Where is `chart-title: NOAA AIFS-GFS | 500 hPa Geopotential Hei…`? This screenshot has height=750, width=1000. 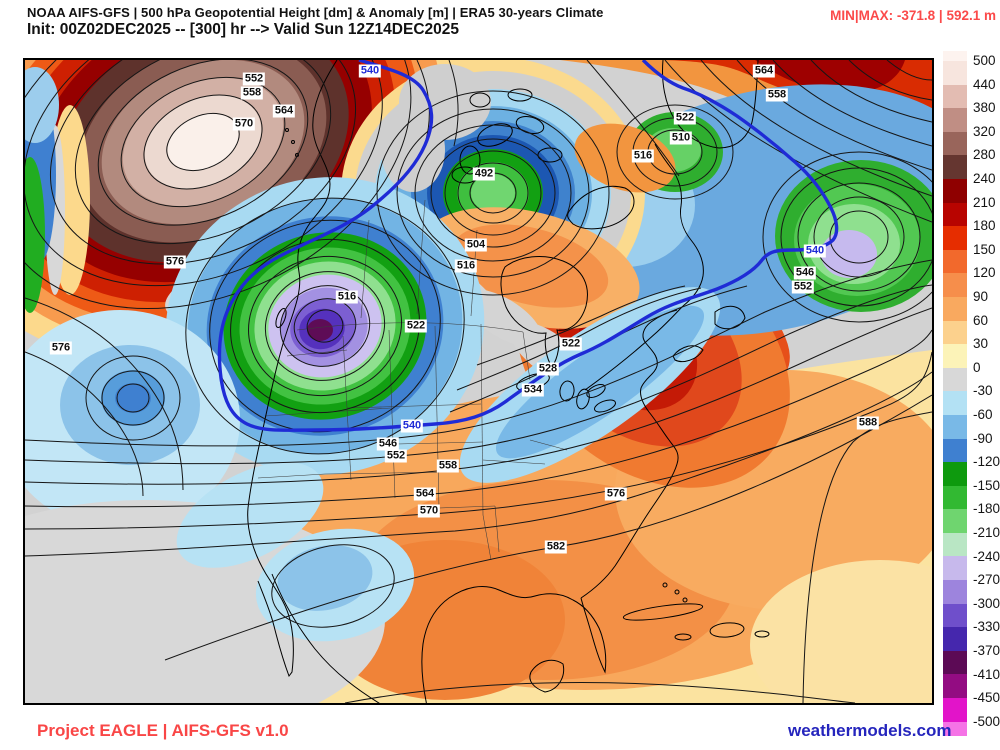
chart-title: NOAA AIFS-GFS | 500 hPa Geopotential Hei… is located at coordinates (315, 12).